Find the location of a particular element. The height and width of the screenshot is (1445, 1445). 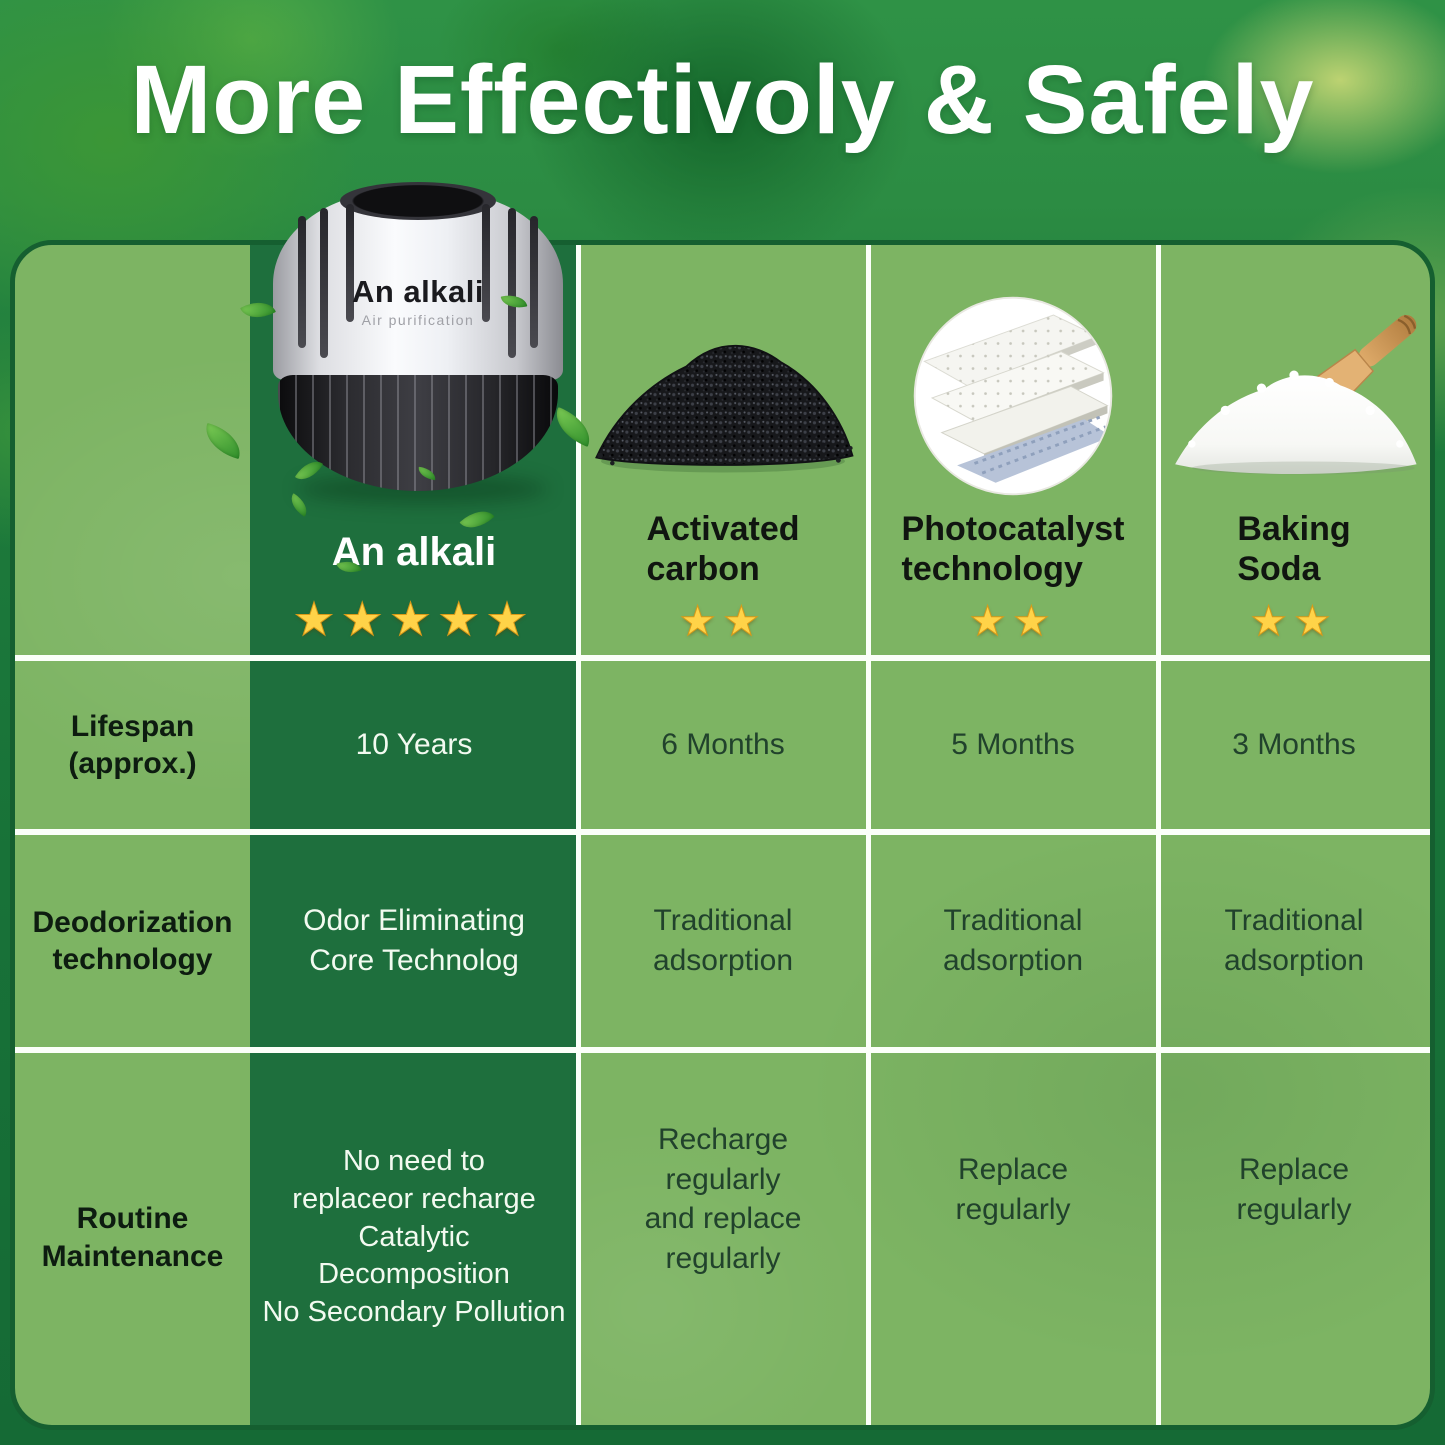

lifespan-photocatalyst: 5 Months is located at coordinates (1013, 745).